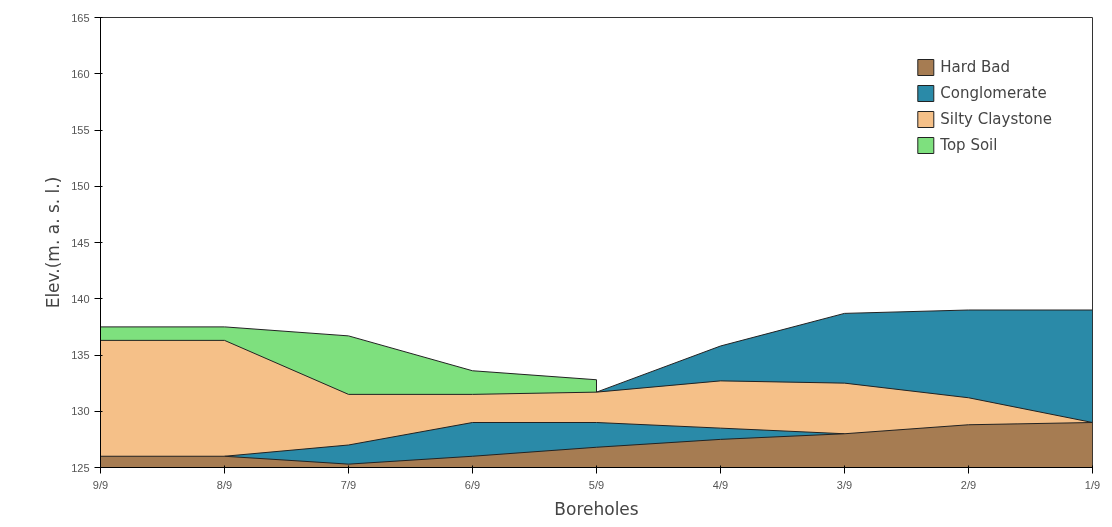 The width and height of the screenshot is (1112, 527). What do you see at coordinates (1092, 484) in the screenshot?
I see `x-tick-label: 1/9` at bounding box center [1092, 484].